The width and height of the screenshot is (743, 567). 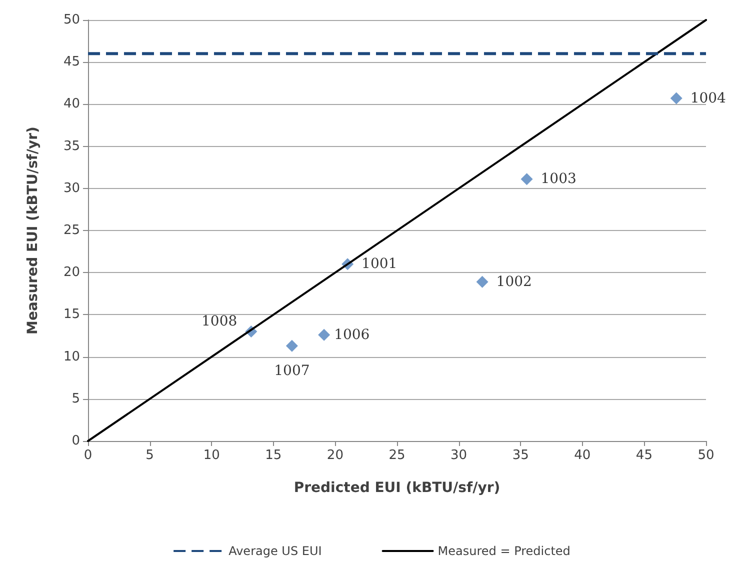 What do you see at coordinates (504, 551) in the screenshot?
I see `legend-label: Measured = Predicted` at bounding box center [504, 551].